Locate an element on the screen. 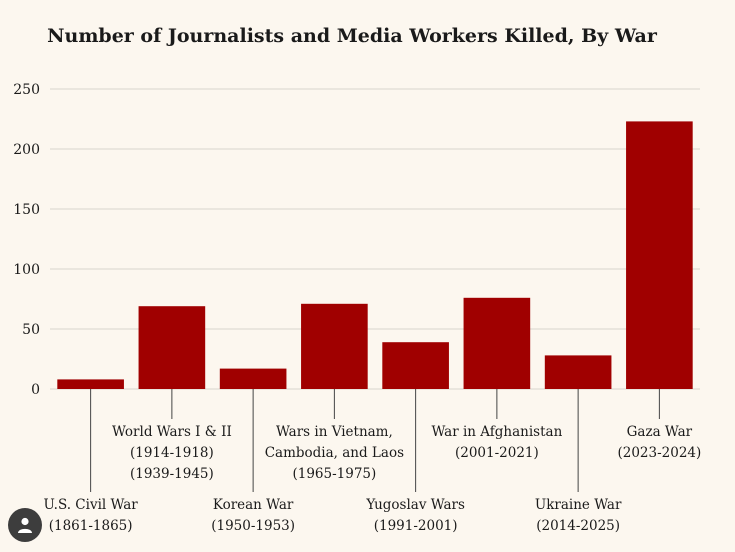 The image size is (735, 552). y-tick-label: 250 is located at coordinates (26, 90).